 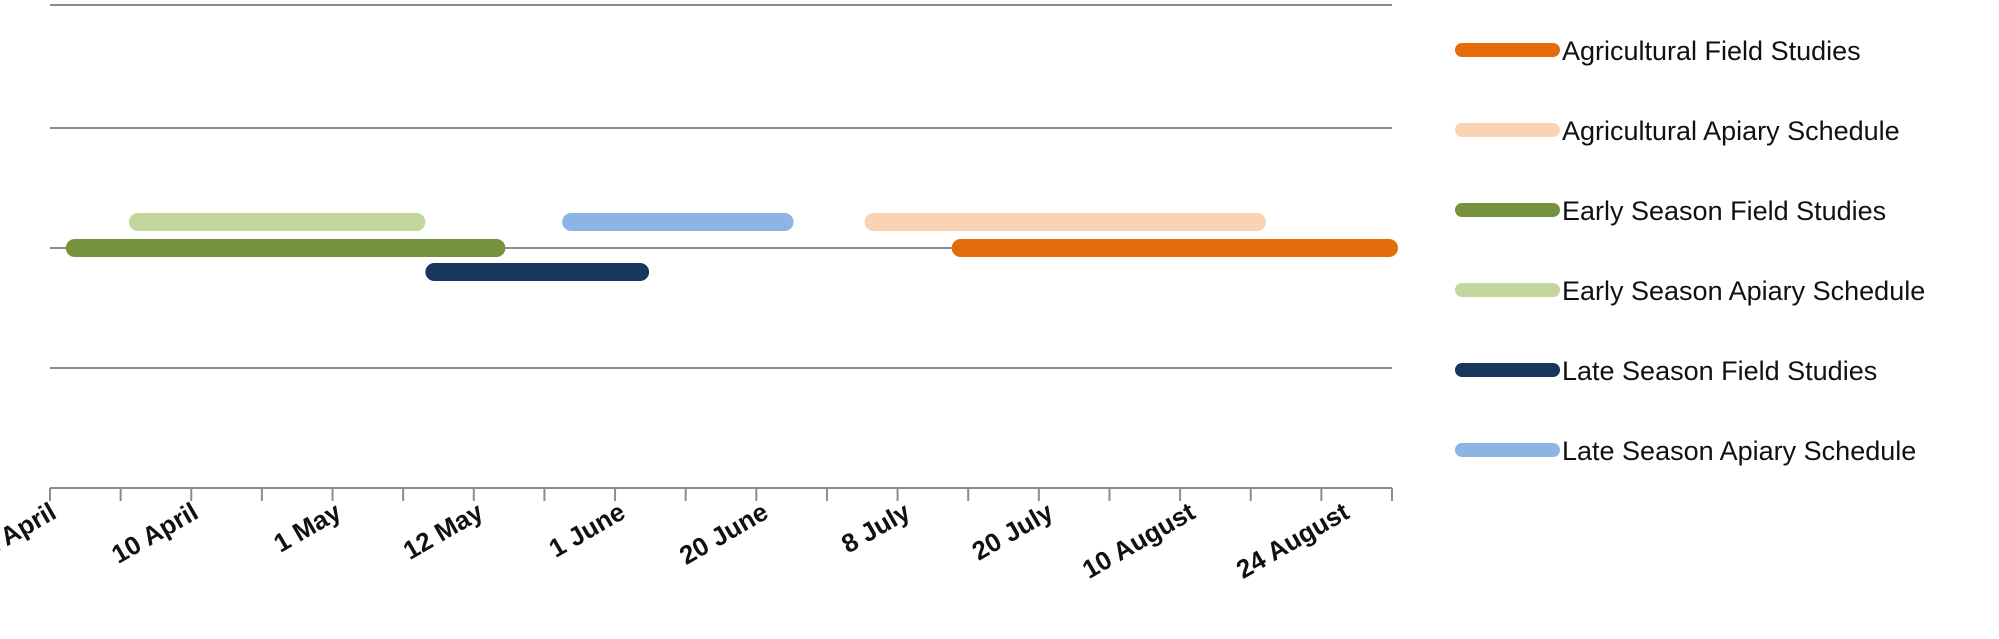 What do you see at coordinates (1719, 371) in the screenshot?
I see `legend-entry-label: Late Season Field Studies` at bounding box center [1719, 371].